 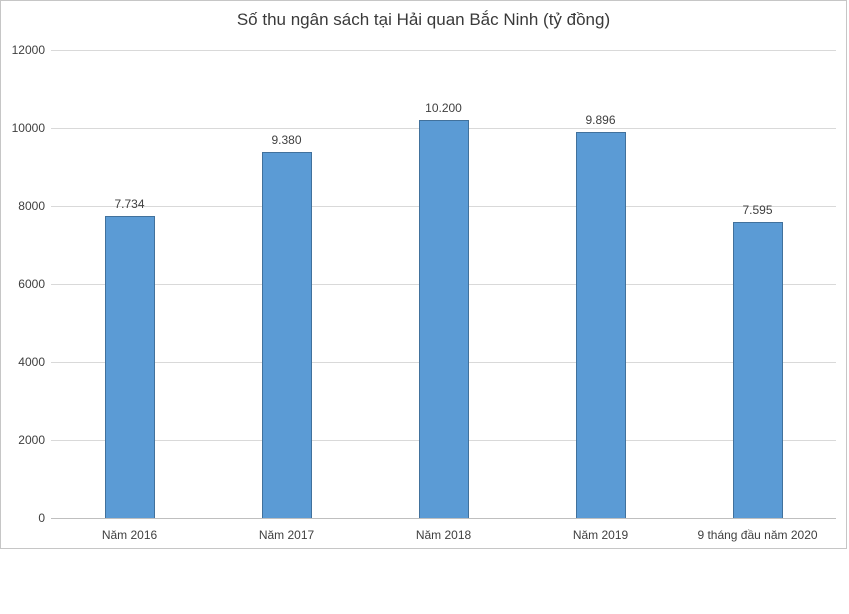 What do you see at coordinates (129, 204) in the screenshot?
I see `bar-value-label: 7.734` at bounding box center [129, 204].